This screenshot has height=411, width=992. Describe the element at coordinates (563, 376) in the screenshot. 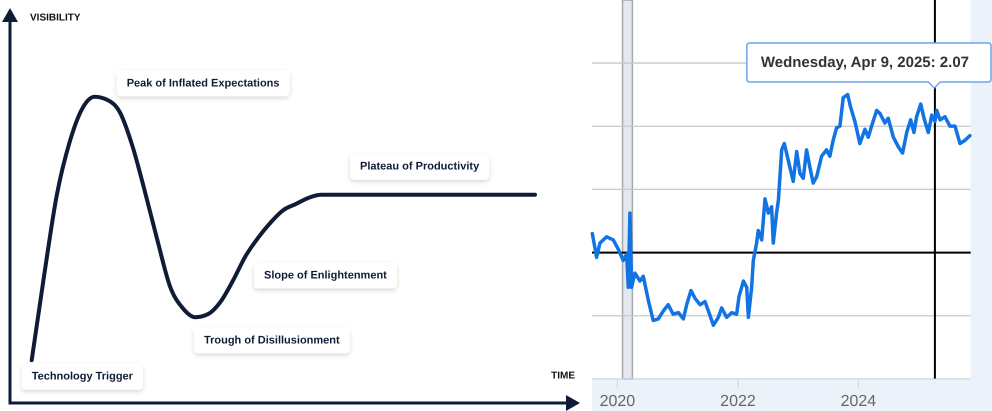

I see `x-axis-title: TIME` at that location.